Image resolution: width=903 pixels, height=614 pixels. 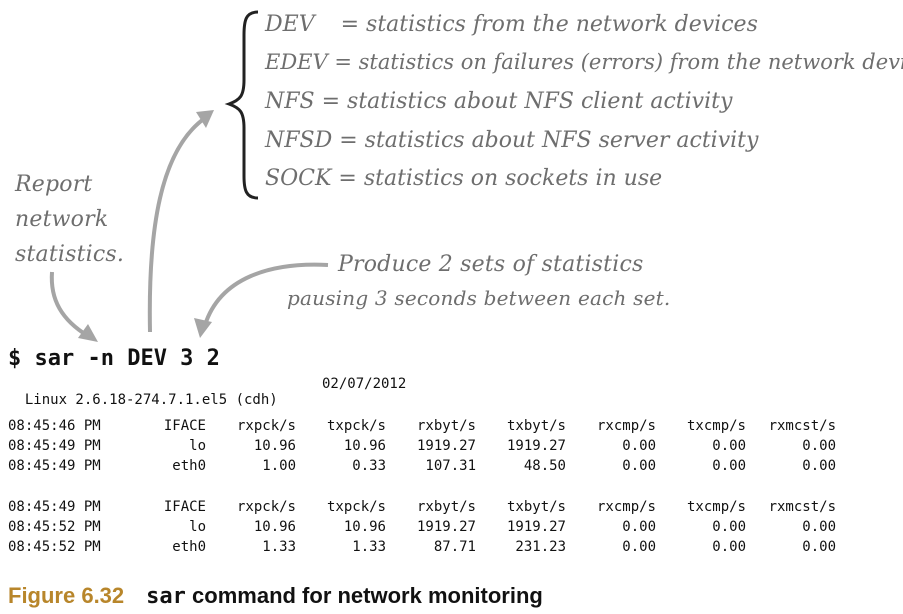 I want to click on legend-item: SOCK = statistics on sockets in use, so click(x=463, y=178).